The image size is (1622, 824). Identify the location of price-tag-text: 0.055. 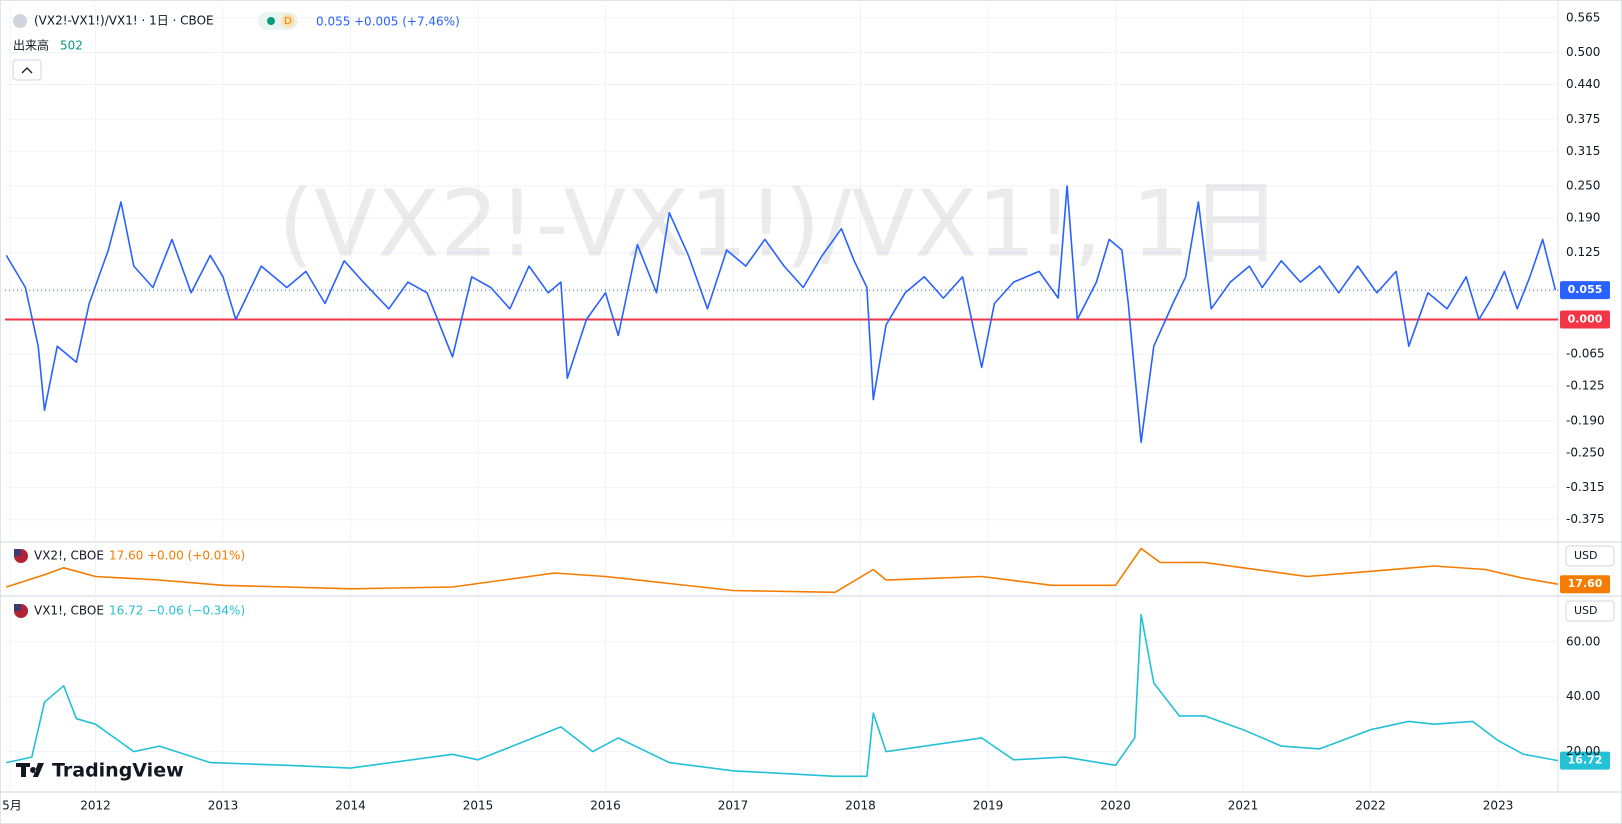
(1585, 289).